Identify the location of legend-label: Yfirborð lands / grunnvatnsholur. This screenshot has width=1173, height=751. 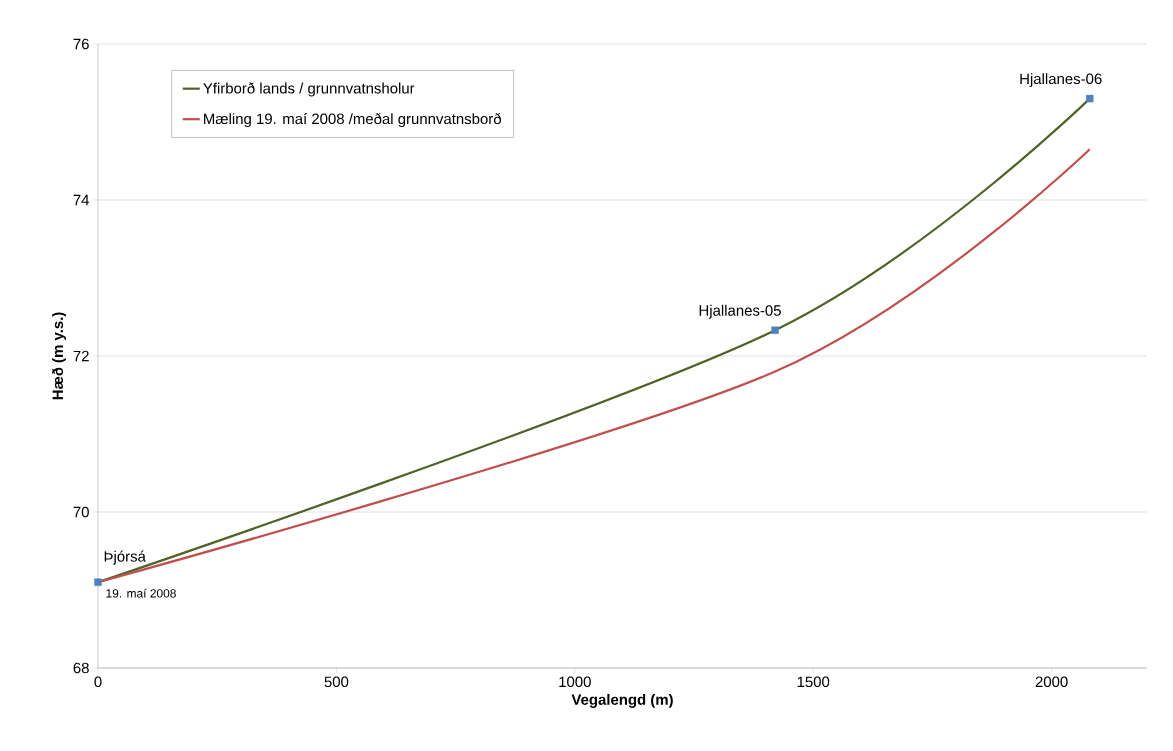
(309, 89).